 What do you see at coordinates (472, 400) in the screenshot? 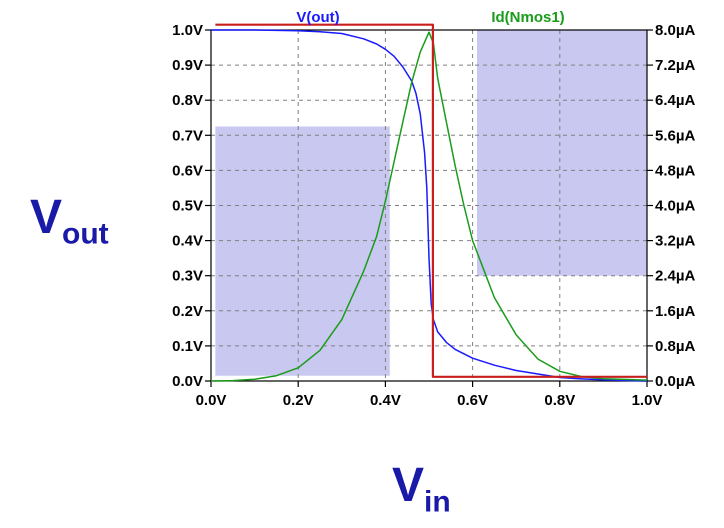
I see `x-tick-label: 0.6V` at bounding box center [472, 400].